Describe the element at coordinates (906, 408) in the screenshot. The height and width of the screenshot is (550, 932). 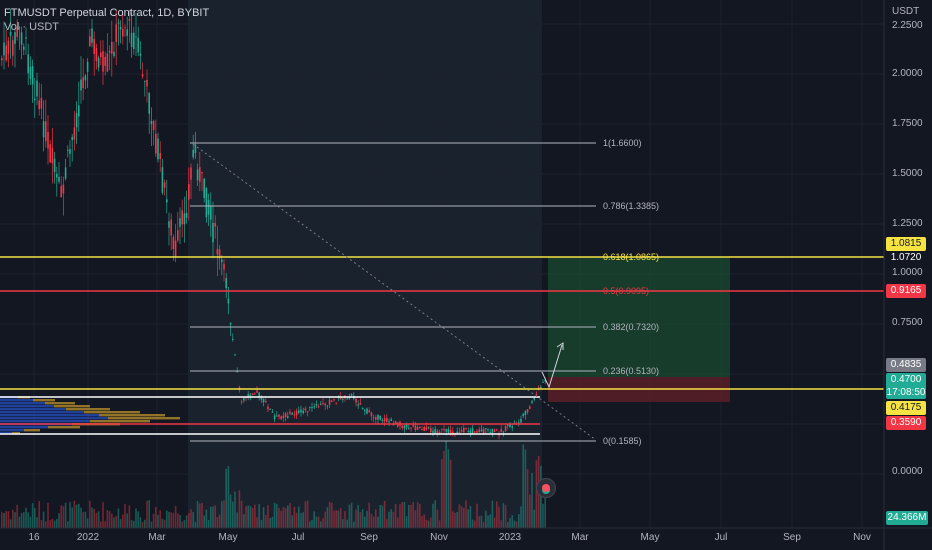
I see `price-tag-yellow-lower: 0.4175` at that location.